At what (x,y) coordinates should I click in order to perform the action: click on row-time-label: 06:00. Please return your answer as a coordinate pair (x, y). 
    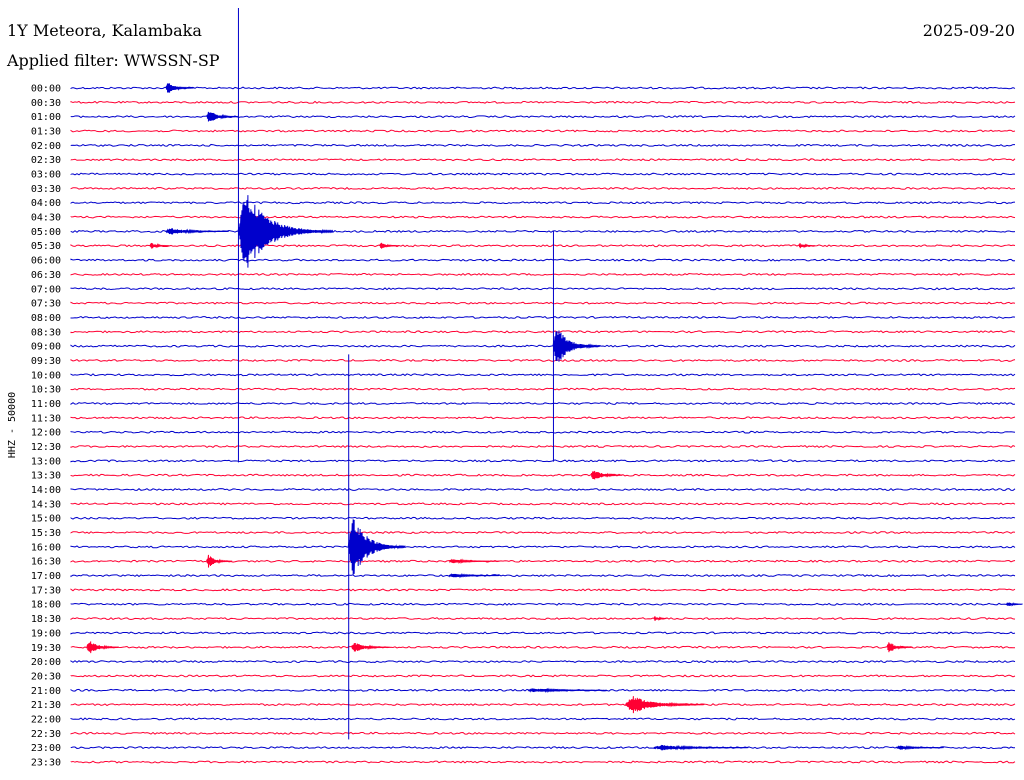
    Looking at the image, I should click on (46, 261).